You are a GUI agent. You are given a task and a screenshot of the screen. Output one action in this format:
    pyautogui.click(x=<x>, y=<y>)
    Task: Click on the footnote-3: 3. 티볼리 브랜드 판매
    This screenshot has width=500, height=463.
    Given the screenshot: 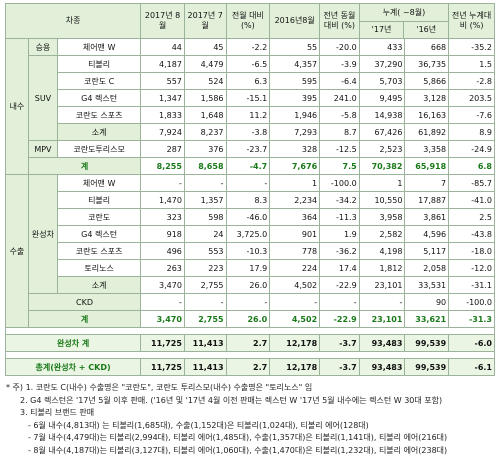 What is the action you would take?
    pyautogui.click(x=57, y=412)
    